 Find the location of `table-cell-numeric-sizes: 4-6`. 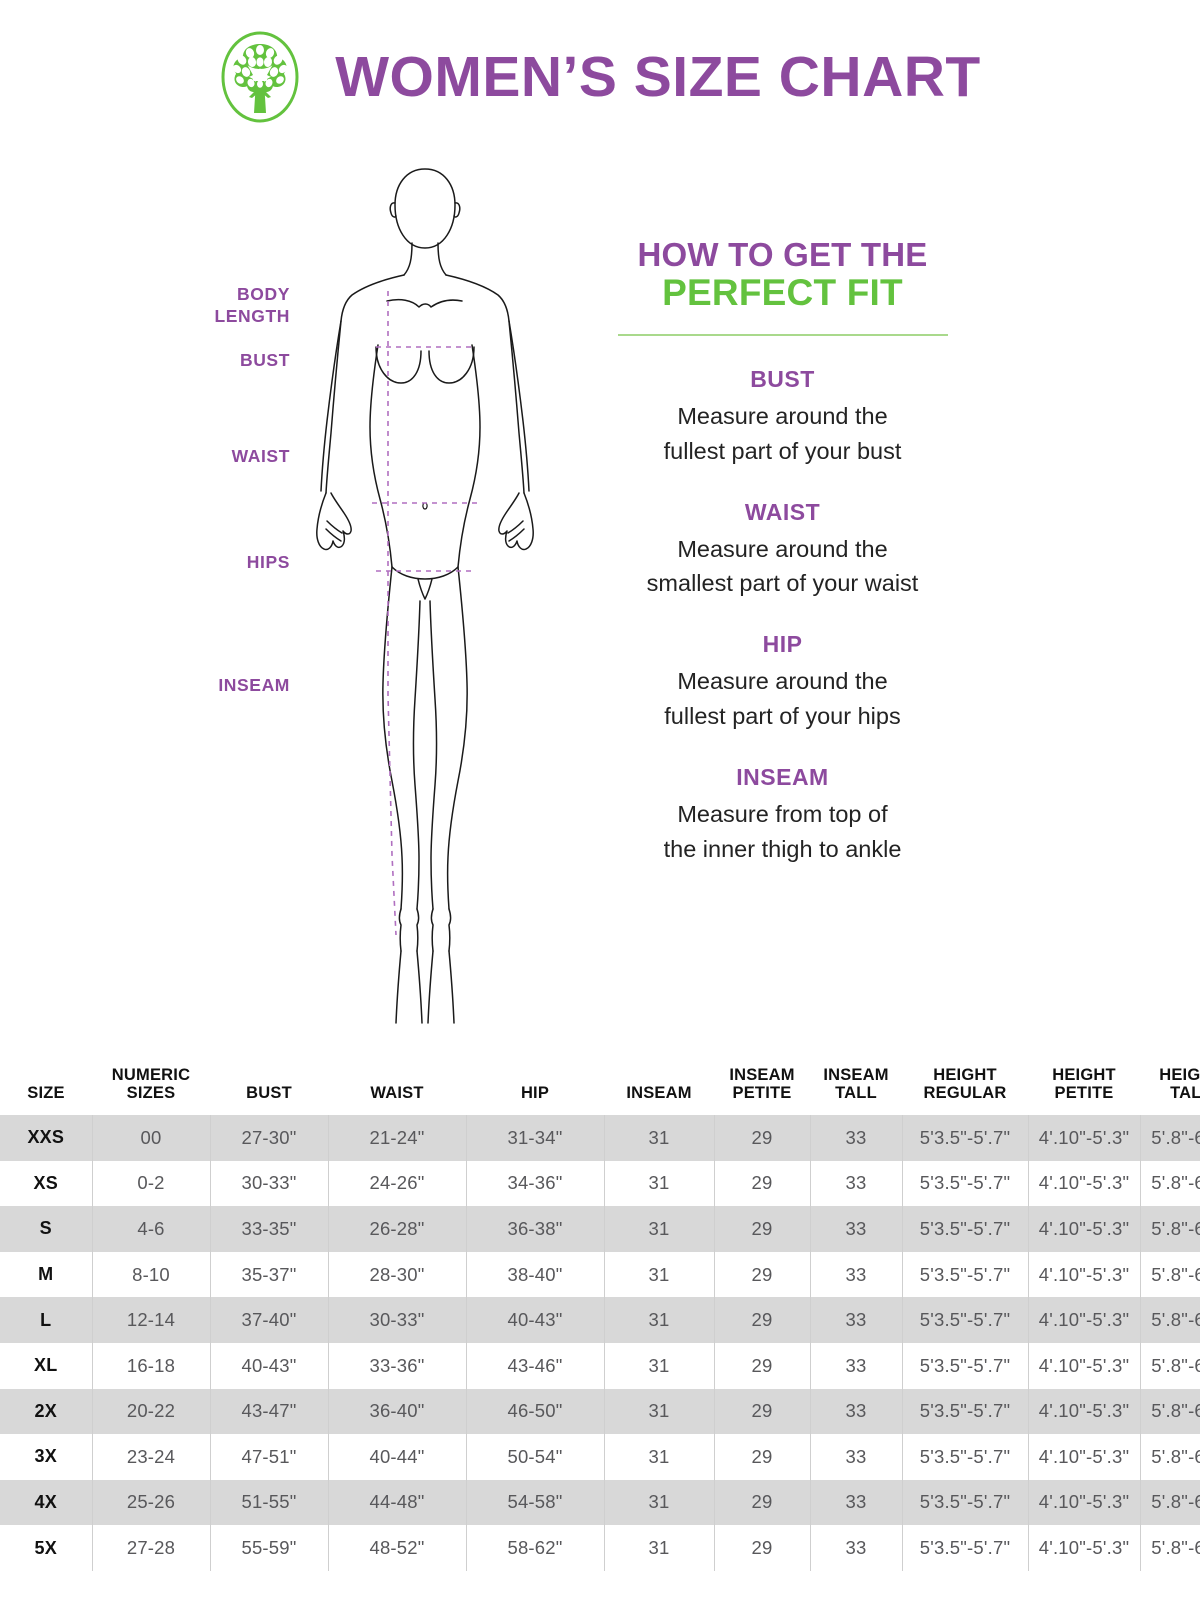

table-cell-numeric-sizes: 4-6 is located at coordinates (150, 1229).